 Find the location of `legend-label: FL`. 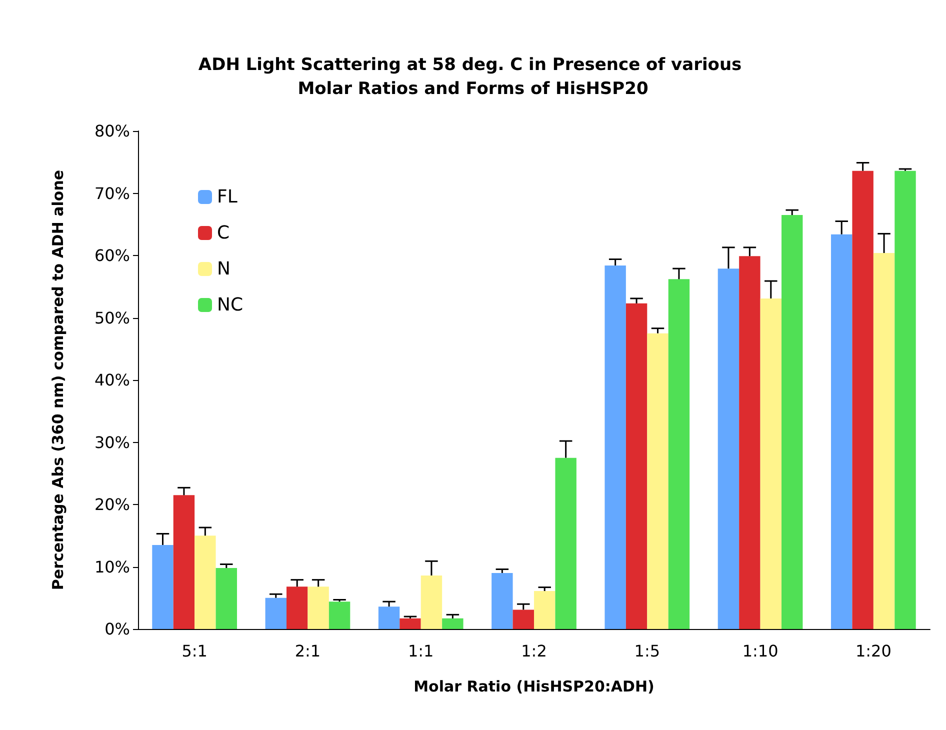

legend-label: FL is located at coordinates (227, 197).